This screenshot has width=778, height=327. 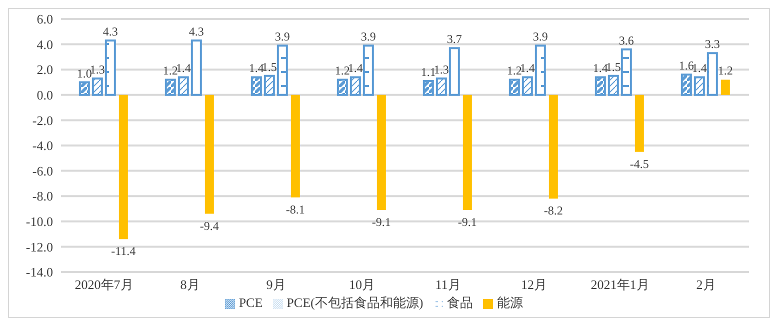 What do you see at coordinates (553, 211) in the screenshot?
I see `data-label: -8.2` at bounding box center [553, 211].